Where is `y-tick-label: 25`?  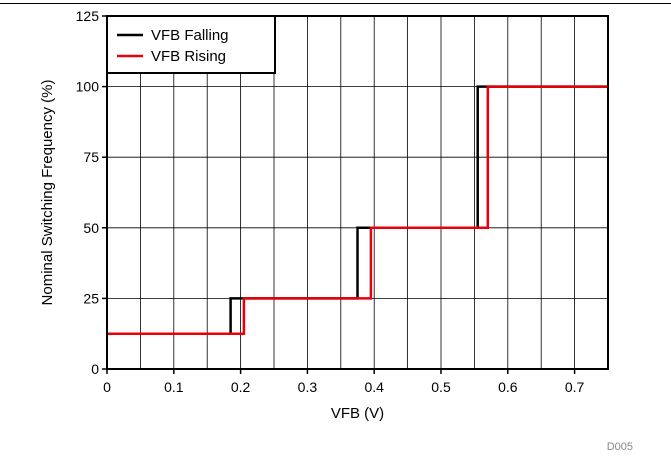
y-tick-label: 25 is located at coordinates (91, 298).